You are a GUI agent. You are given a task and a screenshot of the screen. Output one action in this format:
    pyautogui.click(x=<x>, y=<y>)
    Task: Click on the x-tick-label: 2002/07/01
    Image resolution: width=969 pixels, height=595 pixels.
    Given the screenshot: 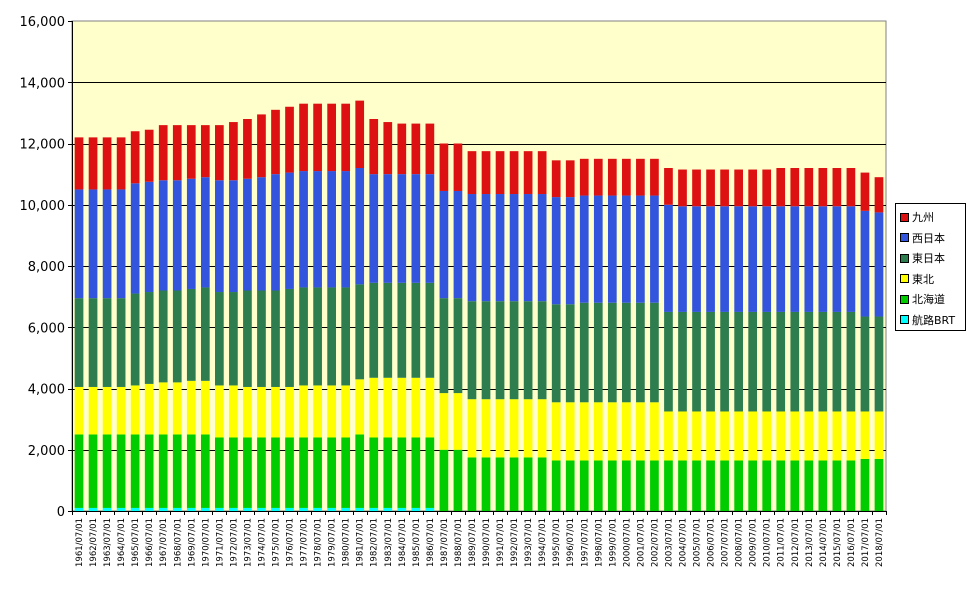 What is the action you would take?
    pyautogui.click(x=655, y=542)
    